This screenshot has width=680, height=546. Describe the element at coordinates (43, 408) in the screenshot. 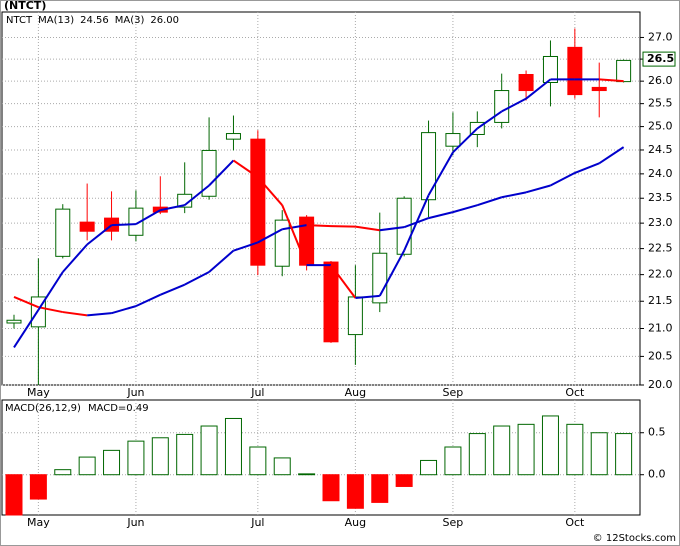

I see `panel-title: MACD(26,12,9)` at that location.